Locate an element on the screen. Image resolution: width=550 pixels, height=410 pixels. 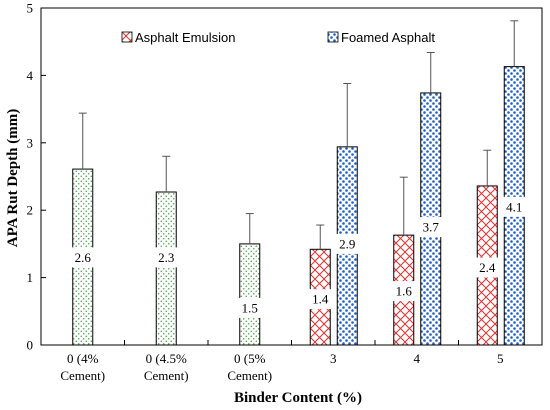
data-label: 1.6 is located at coordinates (404, 291).